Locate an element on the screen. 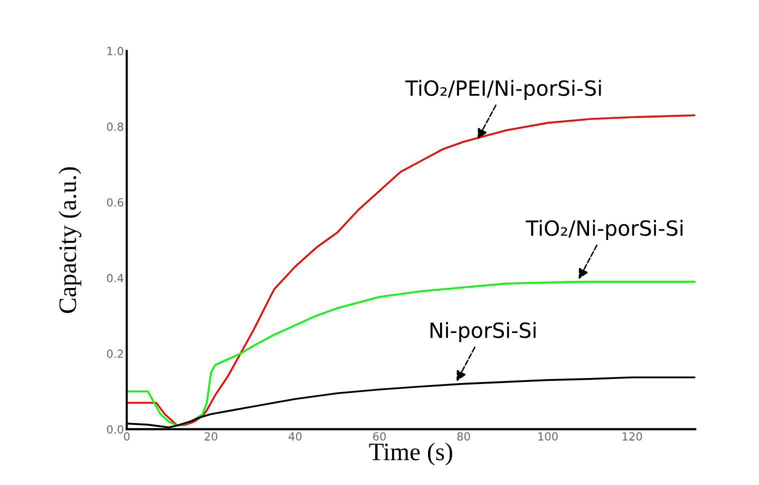 This screenshot has width=759, height=485. y-tick-label: 0.6 is located at coordinates (115, 202).